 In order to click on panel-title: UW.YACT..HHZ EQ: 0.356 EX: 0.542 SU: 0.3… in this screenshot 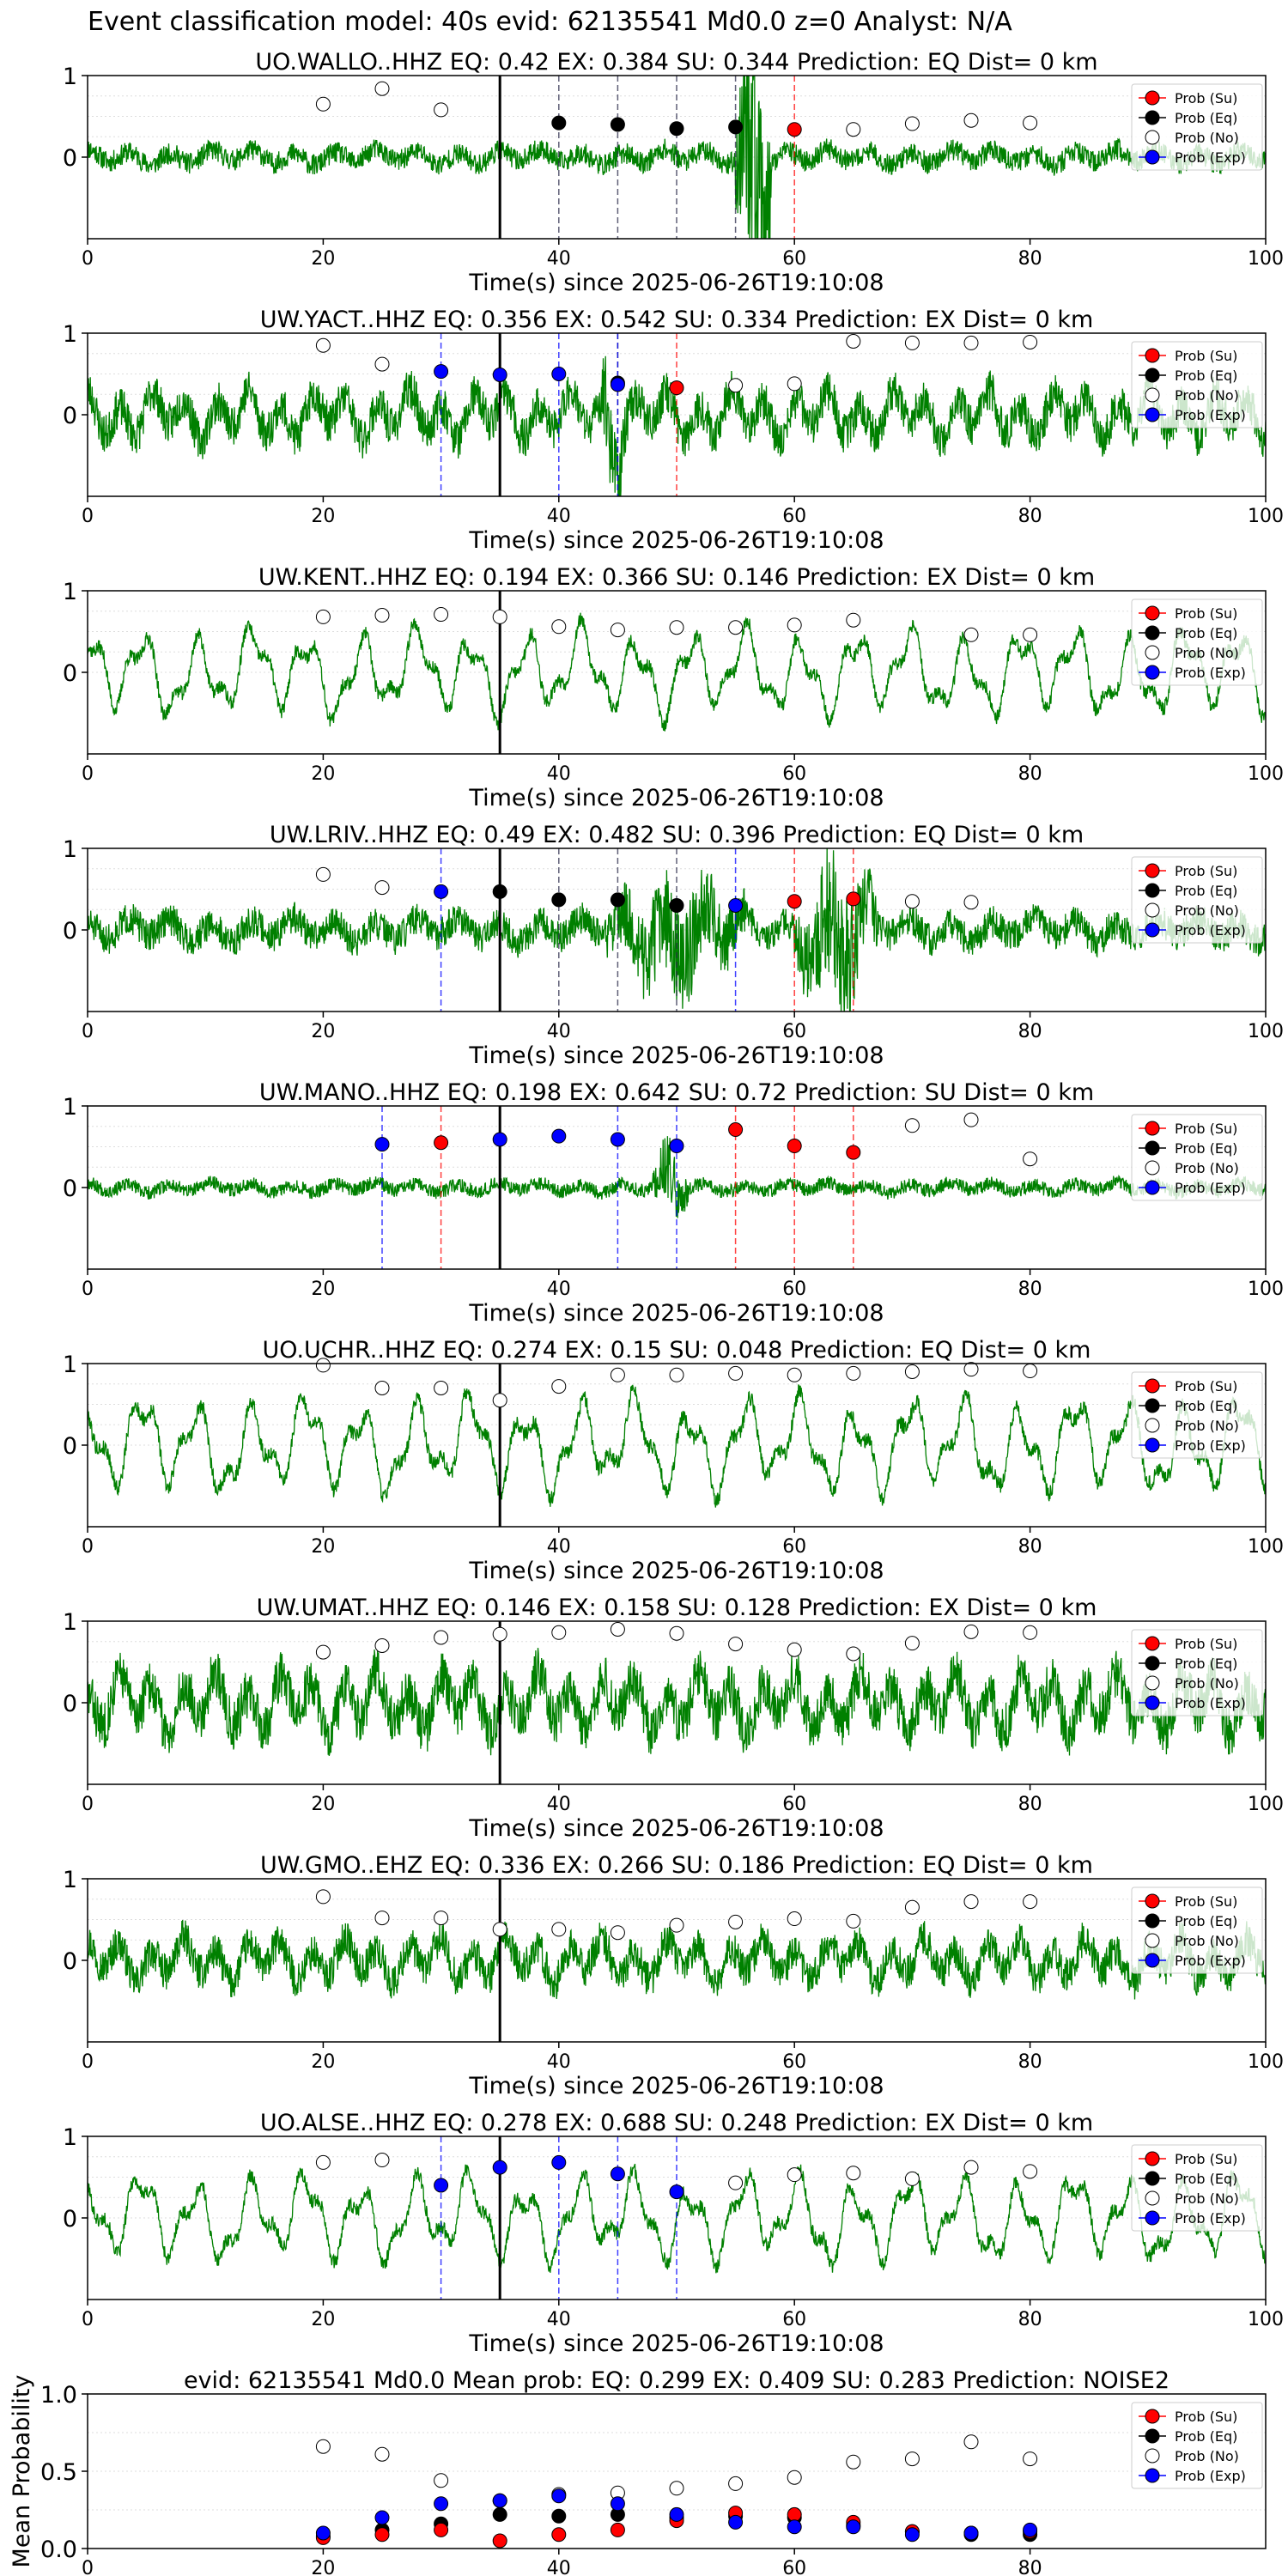, I will do `click(677, 320)`.